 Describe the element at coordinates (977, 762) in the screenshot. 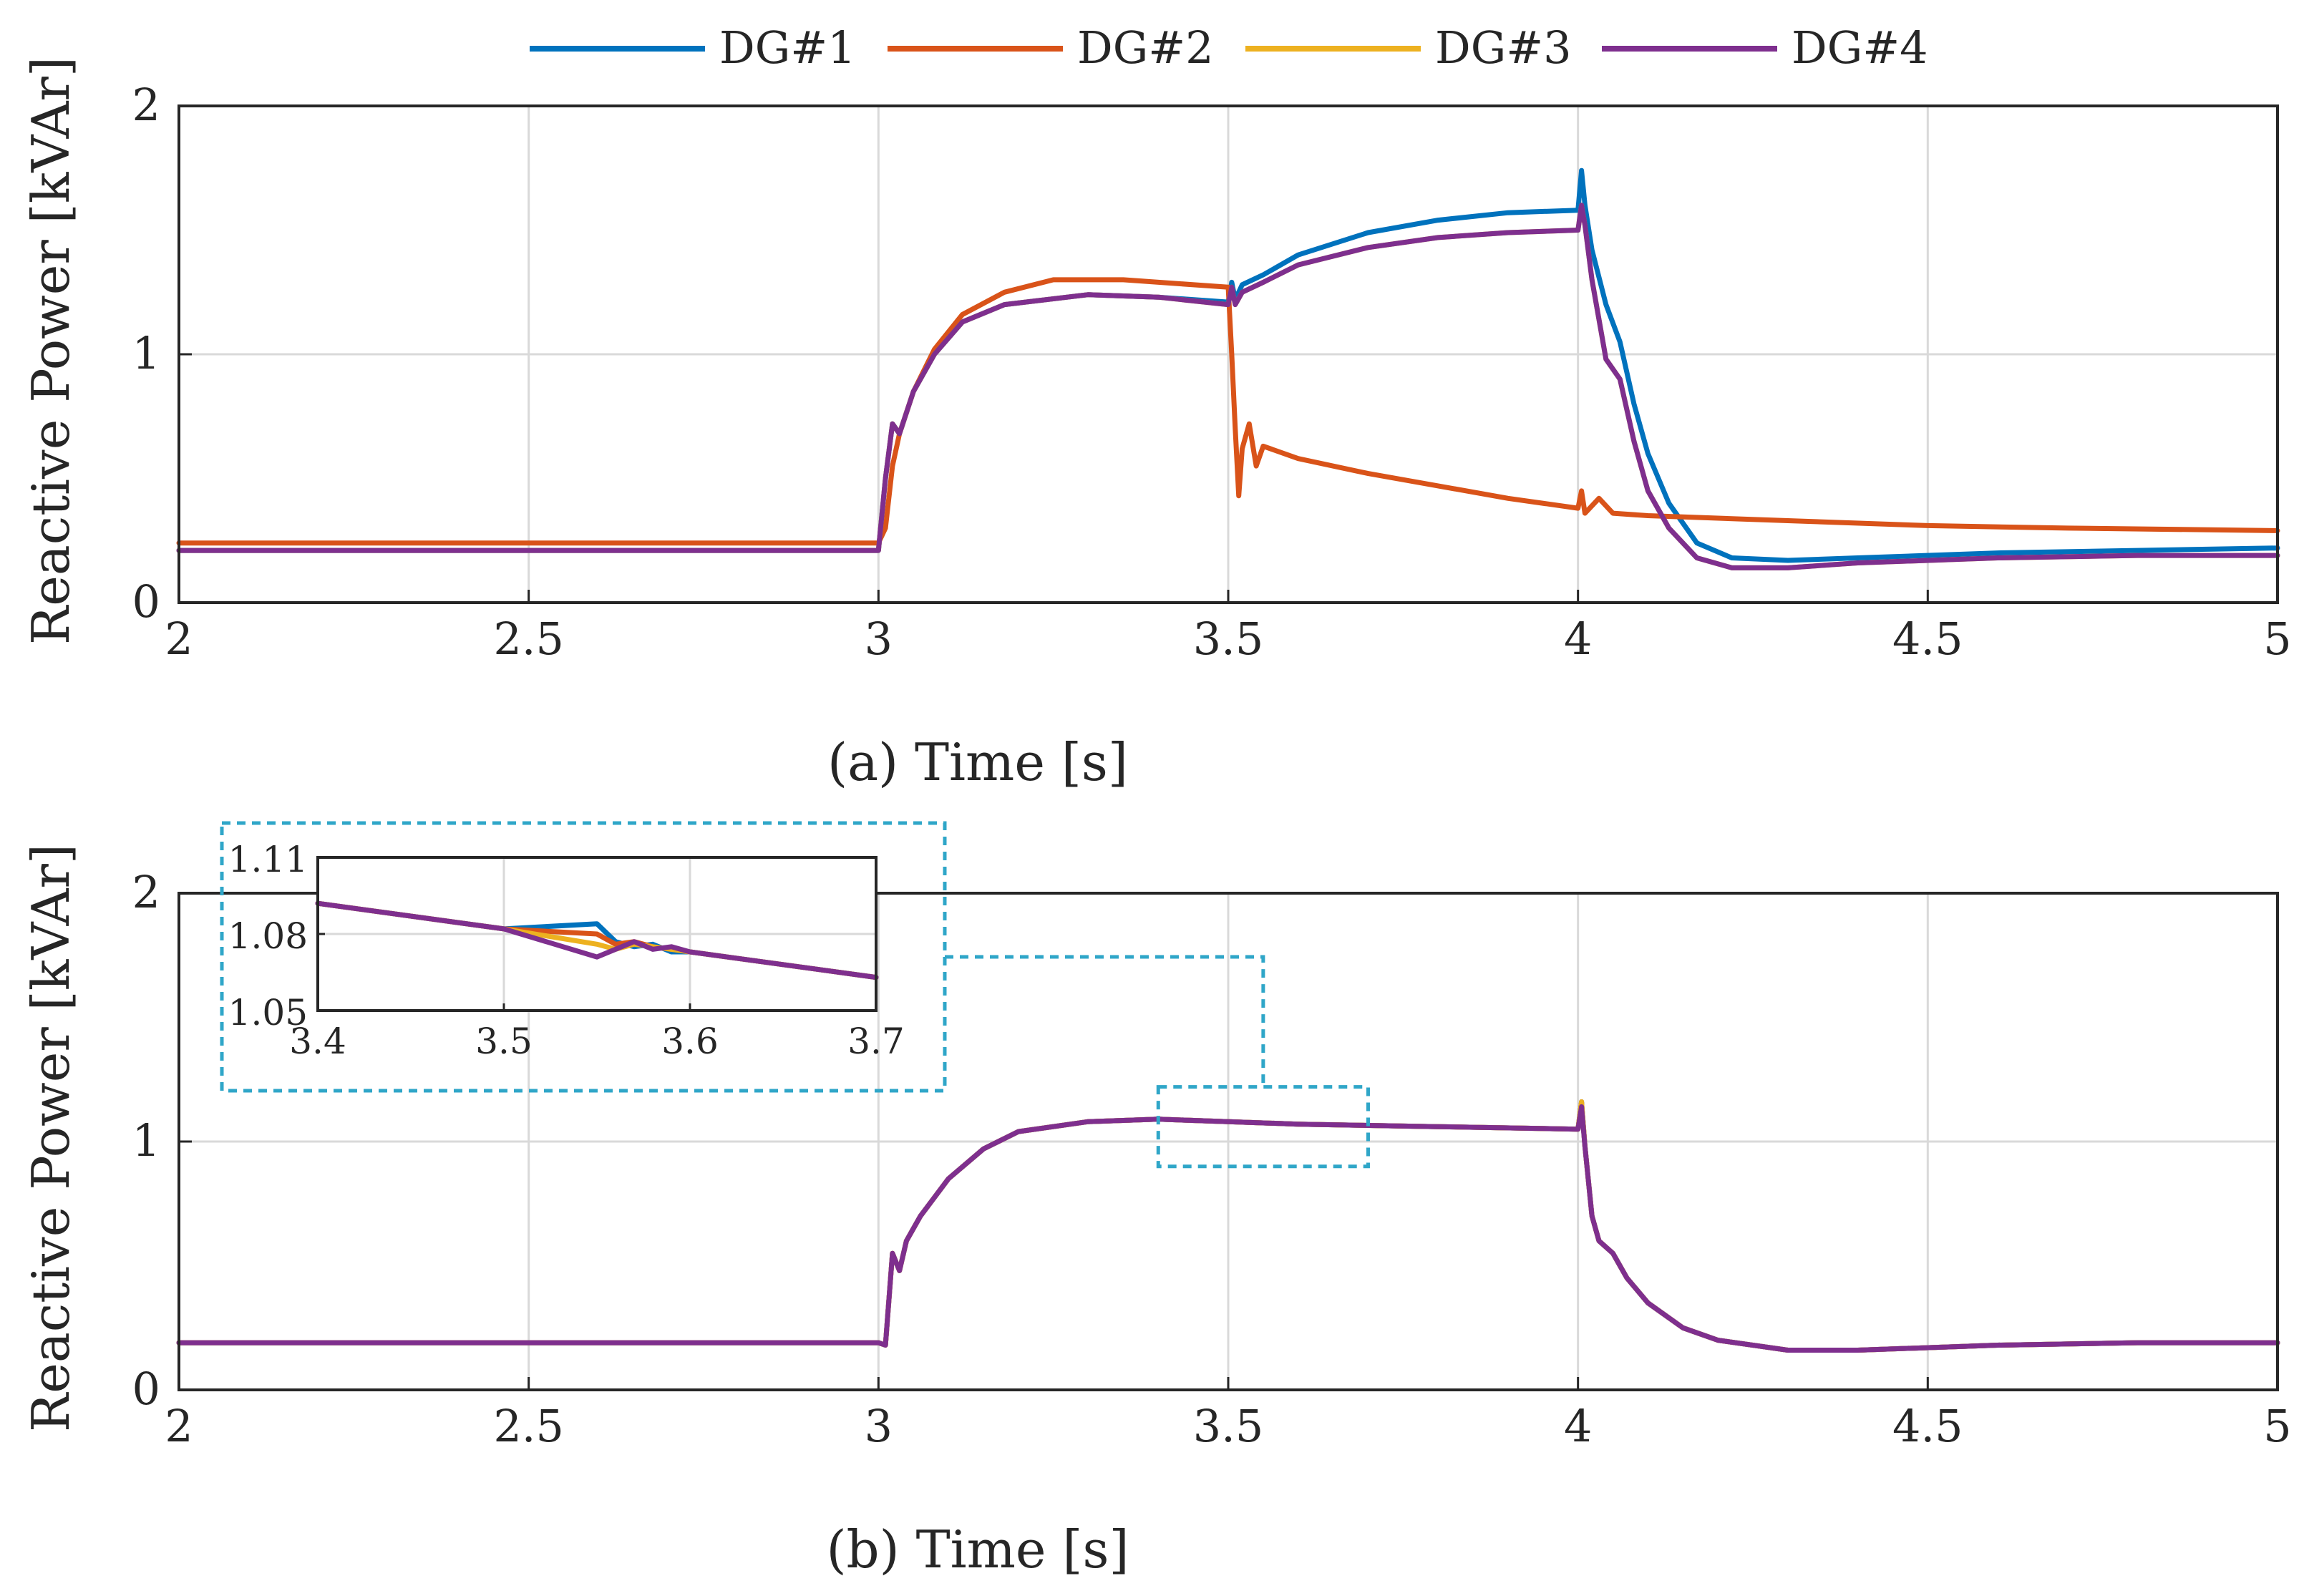

I see `panel-a-caption: (a) Time [s]` at that location.